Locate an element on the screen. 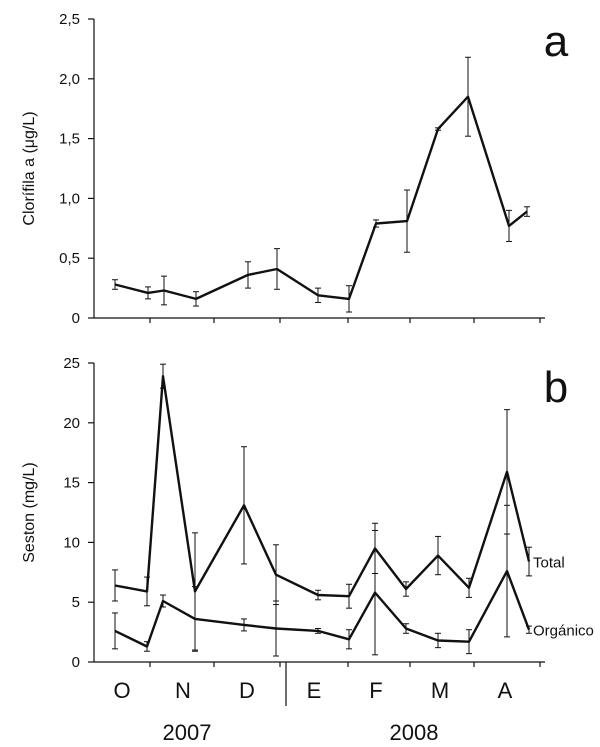 This screenshot has height=747, width=600. panel-b-y-tick-label: 25 is located at coordinates (71, 363).